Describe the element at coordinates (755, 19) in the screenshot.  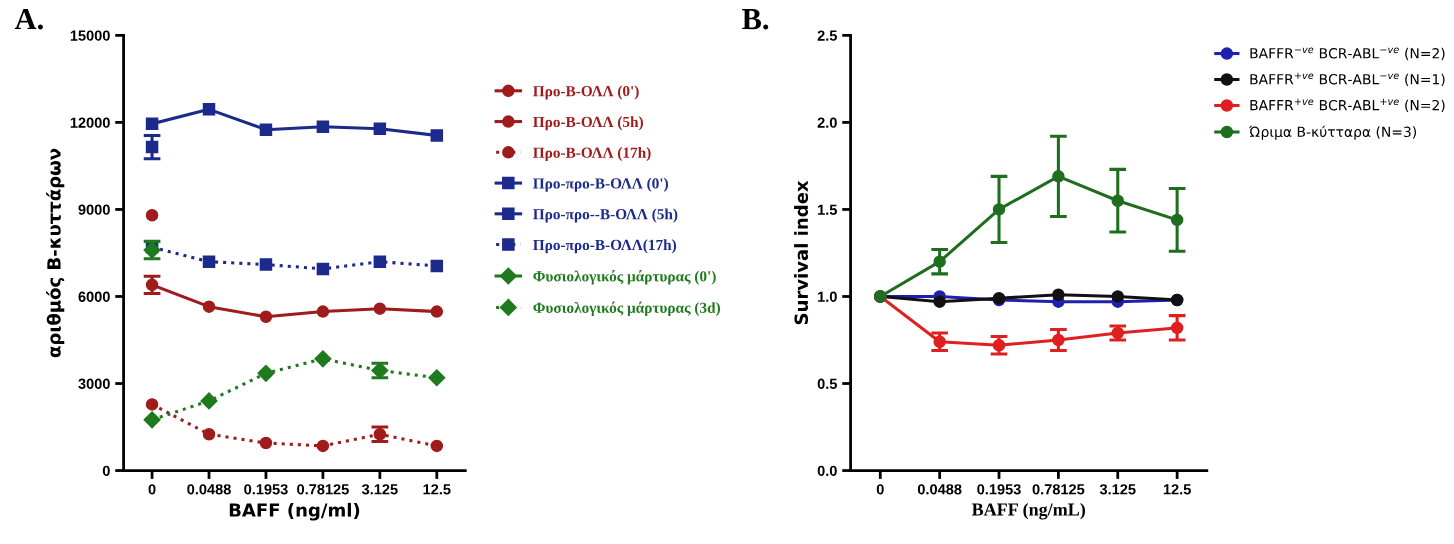
I see `chart-title: B.` at that location.